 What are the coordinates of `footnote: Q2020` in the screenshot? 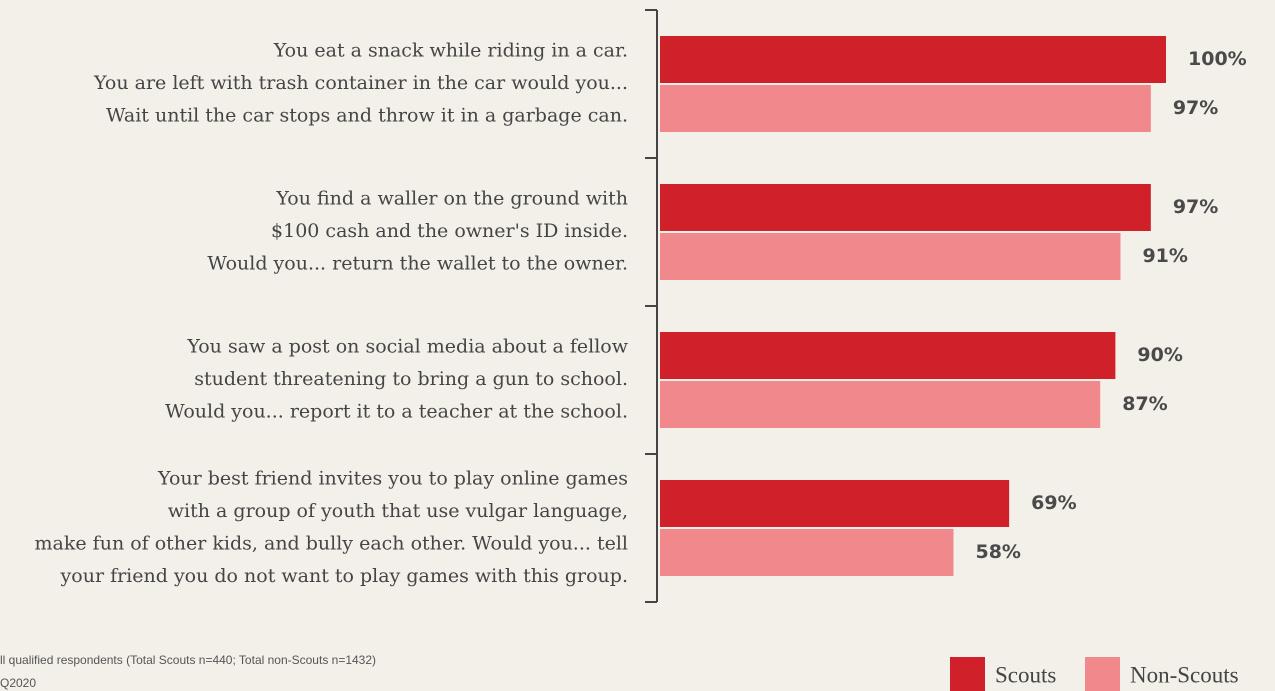 It's located at (18, 683).